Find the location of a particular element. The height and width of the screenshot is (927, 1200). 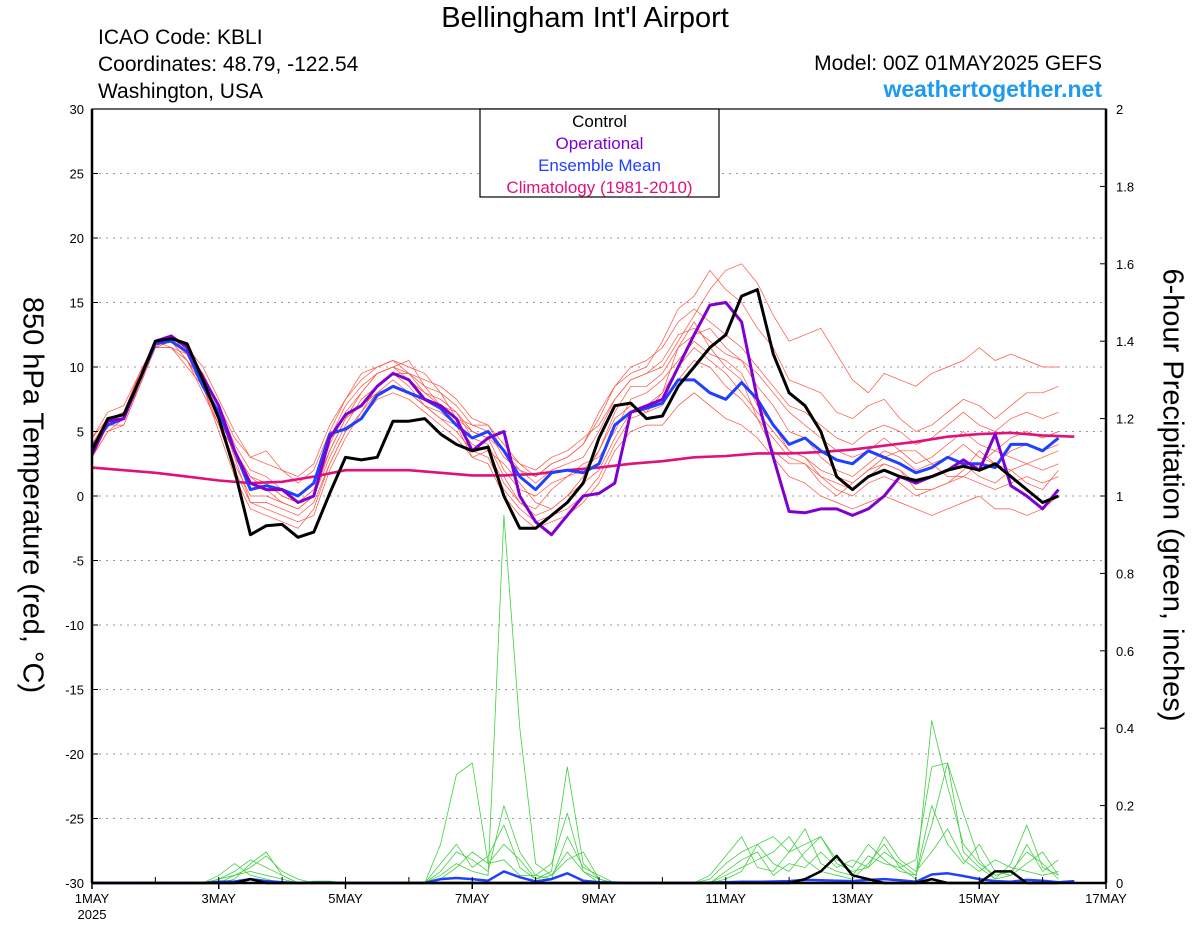

y-tick-label-left: 25 is located at coordinates (77, 174).